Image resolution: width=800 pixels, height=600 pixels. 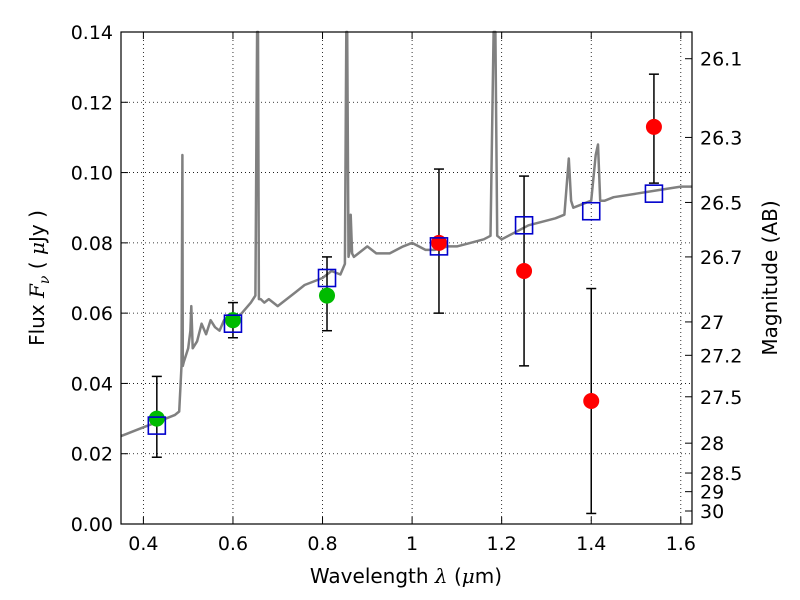 What do you see at coordinates (770, 277) in the screenshot?
I see `right-axis-label: Magnitude (AB)` at bounding box center [770, 277].